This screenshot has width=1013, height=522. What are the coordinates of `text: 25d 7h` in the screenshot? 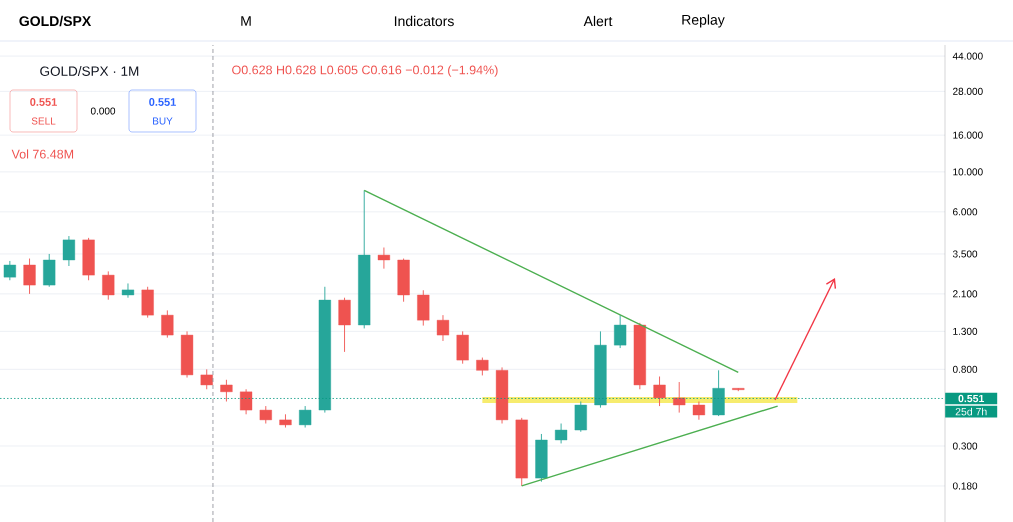 It's located at (971, 411).